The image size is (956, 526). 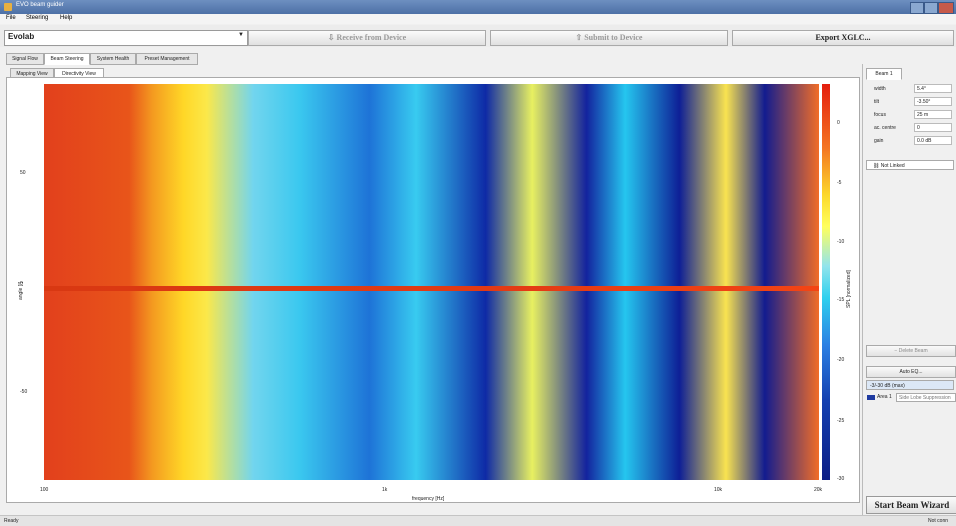 I want to click on area-label: Area 1, so click(x=884, y=397).